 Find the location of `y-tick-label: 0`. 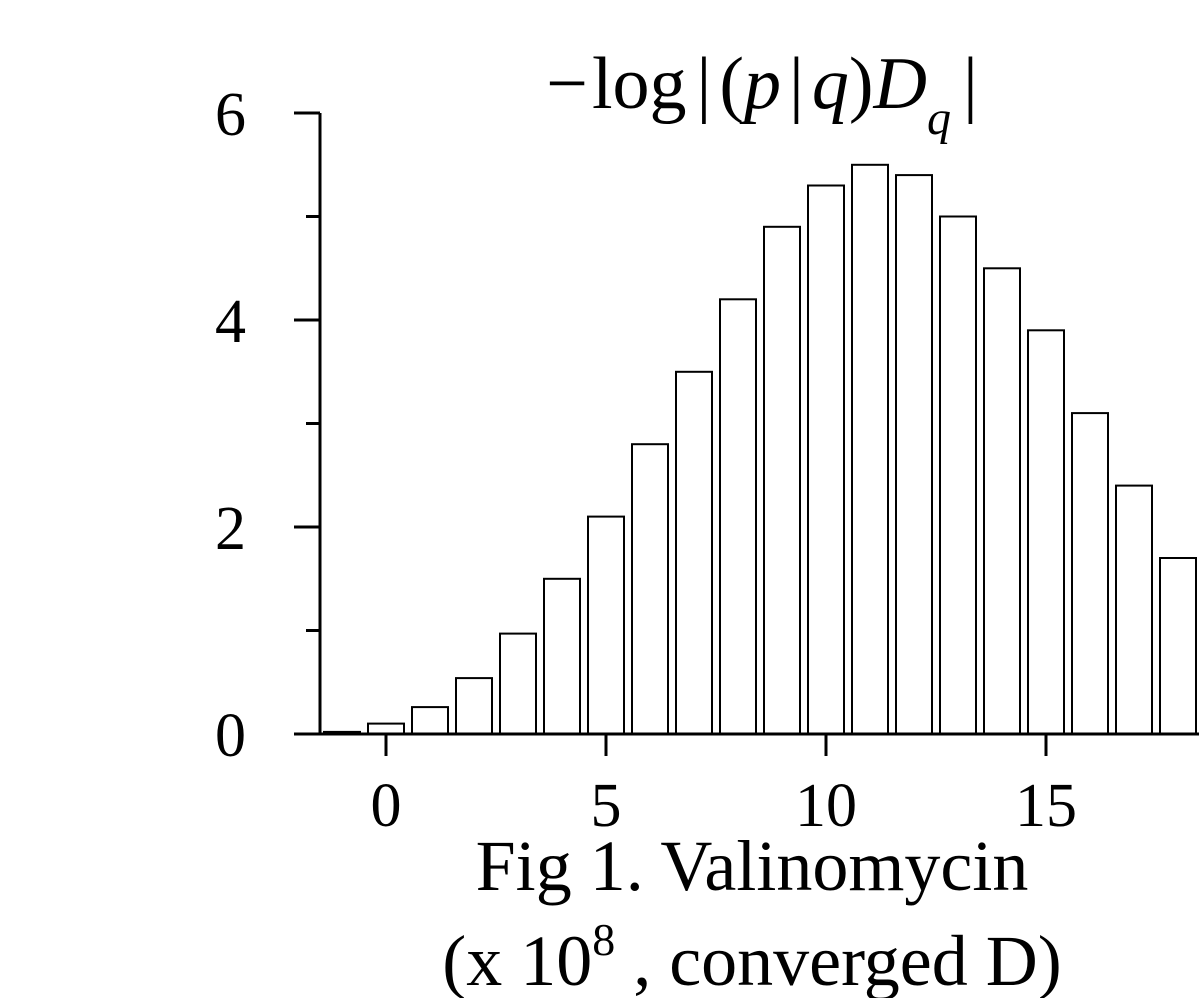

y-tick-label: 0 is located at coordinates (230, 736).